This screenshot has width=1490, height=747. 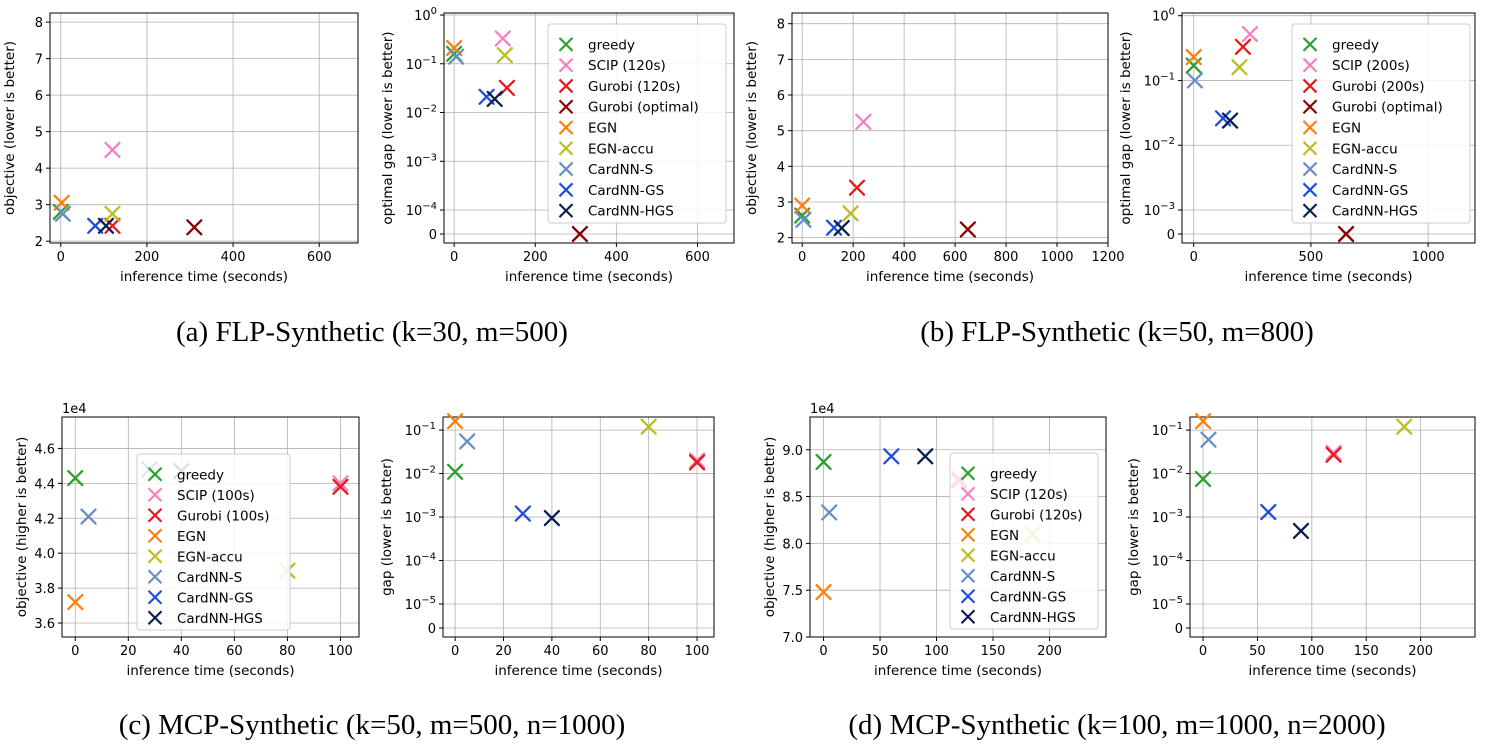 I want to click on x-tick-label: 40, so click(x=181, y=651).